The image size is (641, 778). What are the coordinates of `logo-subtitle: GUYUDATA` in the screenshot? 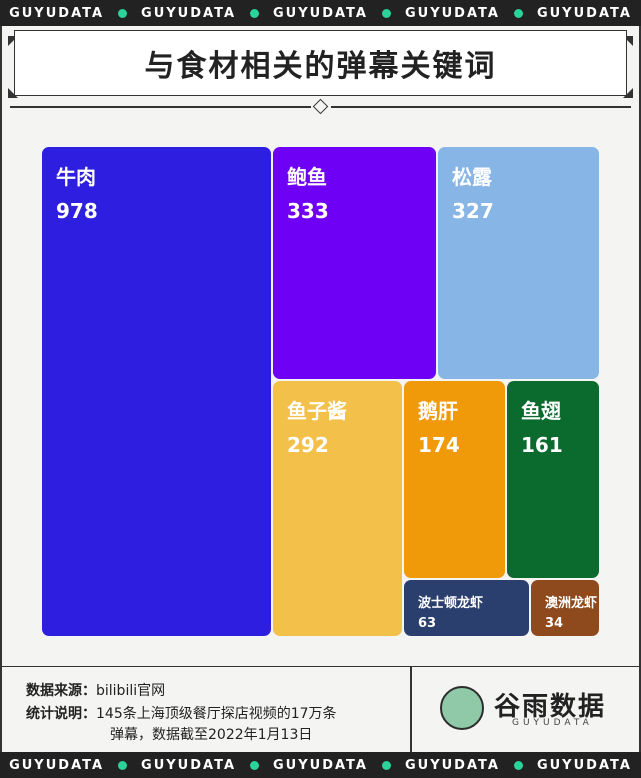 It's located at (552, 723).